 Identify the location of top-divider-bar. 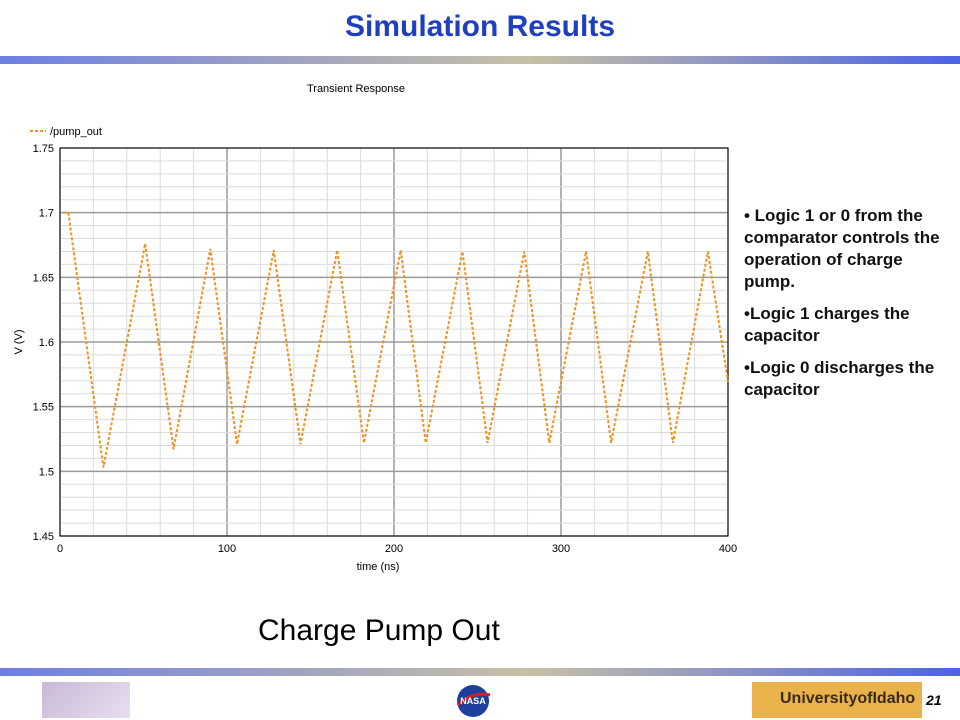
(480, 60).